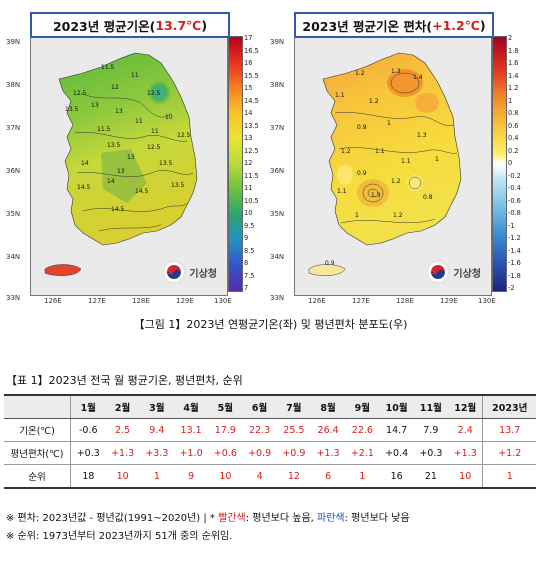  What do you see at coordinates (514, 188) in the screenshot?
I see `colorbar-tick-label: -0.4` at bounding box center [514, 188].